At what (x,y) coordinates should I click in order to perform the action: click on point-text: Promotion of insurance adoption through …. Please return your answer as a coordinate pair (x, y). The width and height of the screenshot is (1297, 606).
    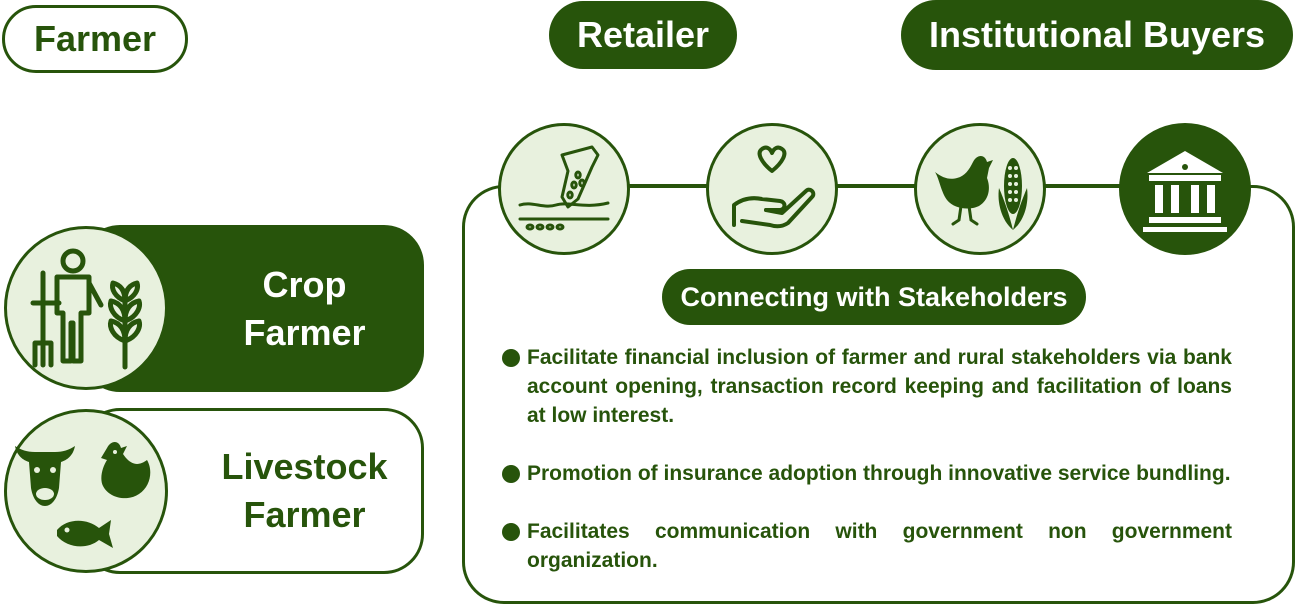
    Looking at the image, I should click on (879, 473).